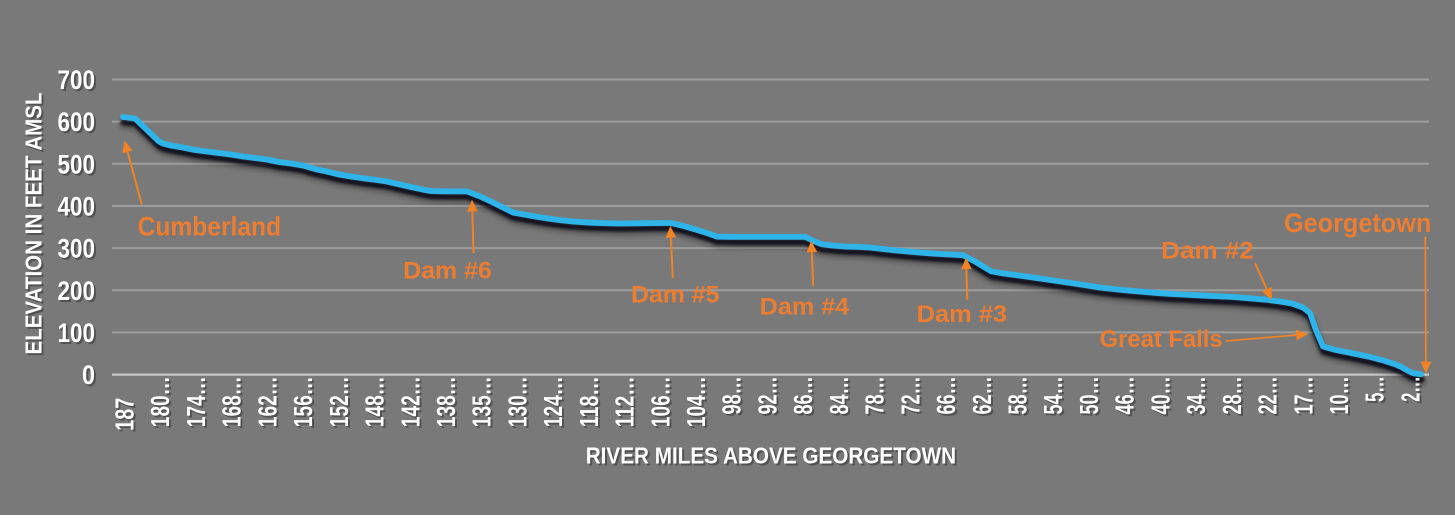  What do you see at coordinates (210, 227) in the screenshot?
I see `svg-text: Cumberland` at bounding box center [210, 227].